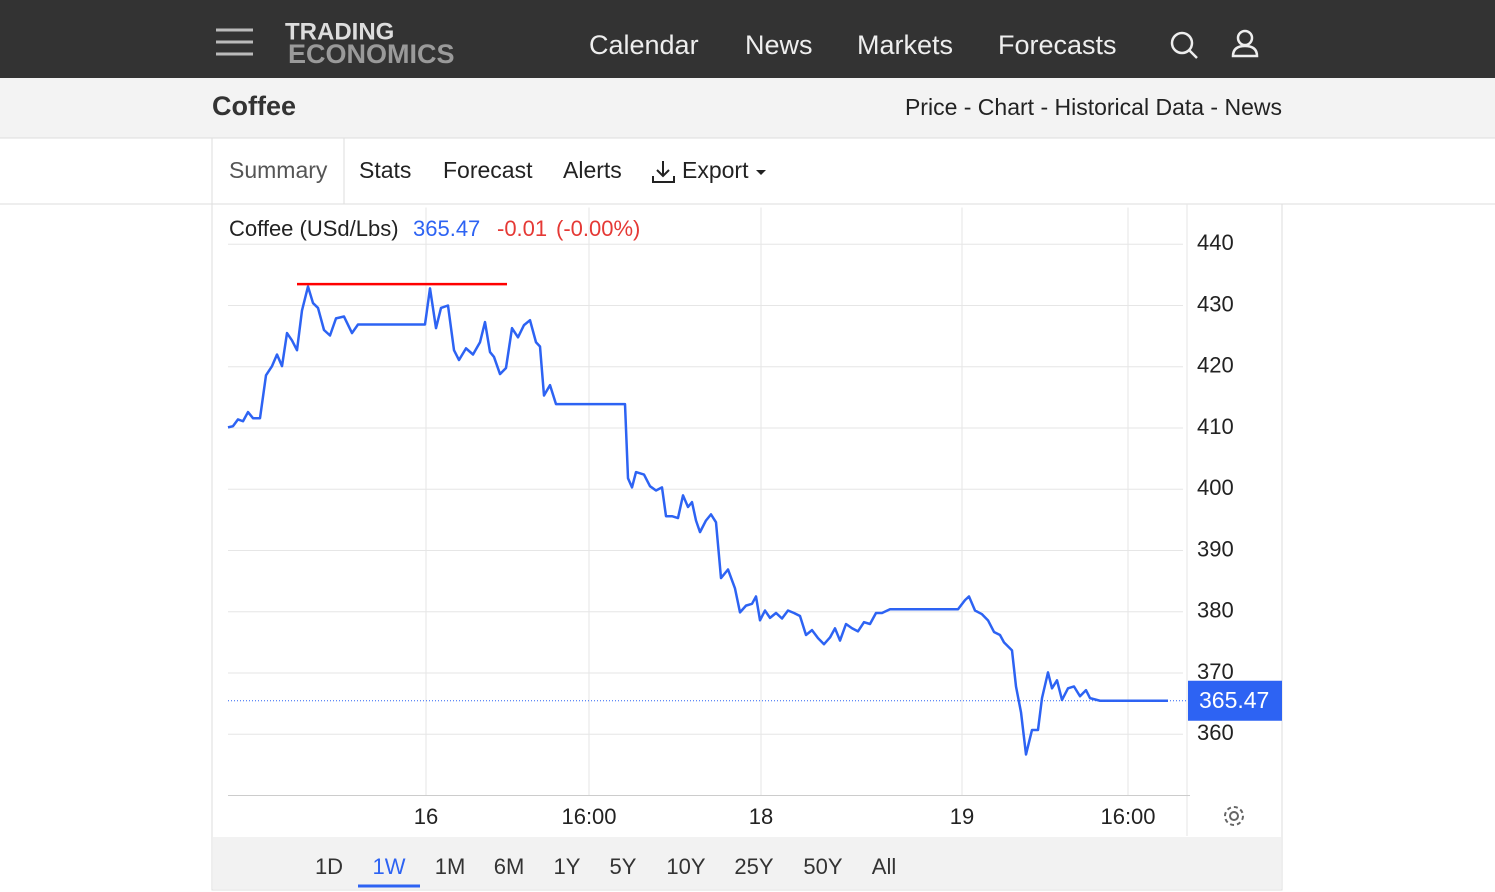 This screenshot has height=892, width=1495. What do you see at coordinates (509, 866) in the screenshot?
I see `range-button: 6M` at bounding box center [509, 866].